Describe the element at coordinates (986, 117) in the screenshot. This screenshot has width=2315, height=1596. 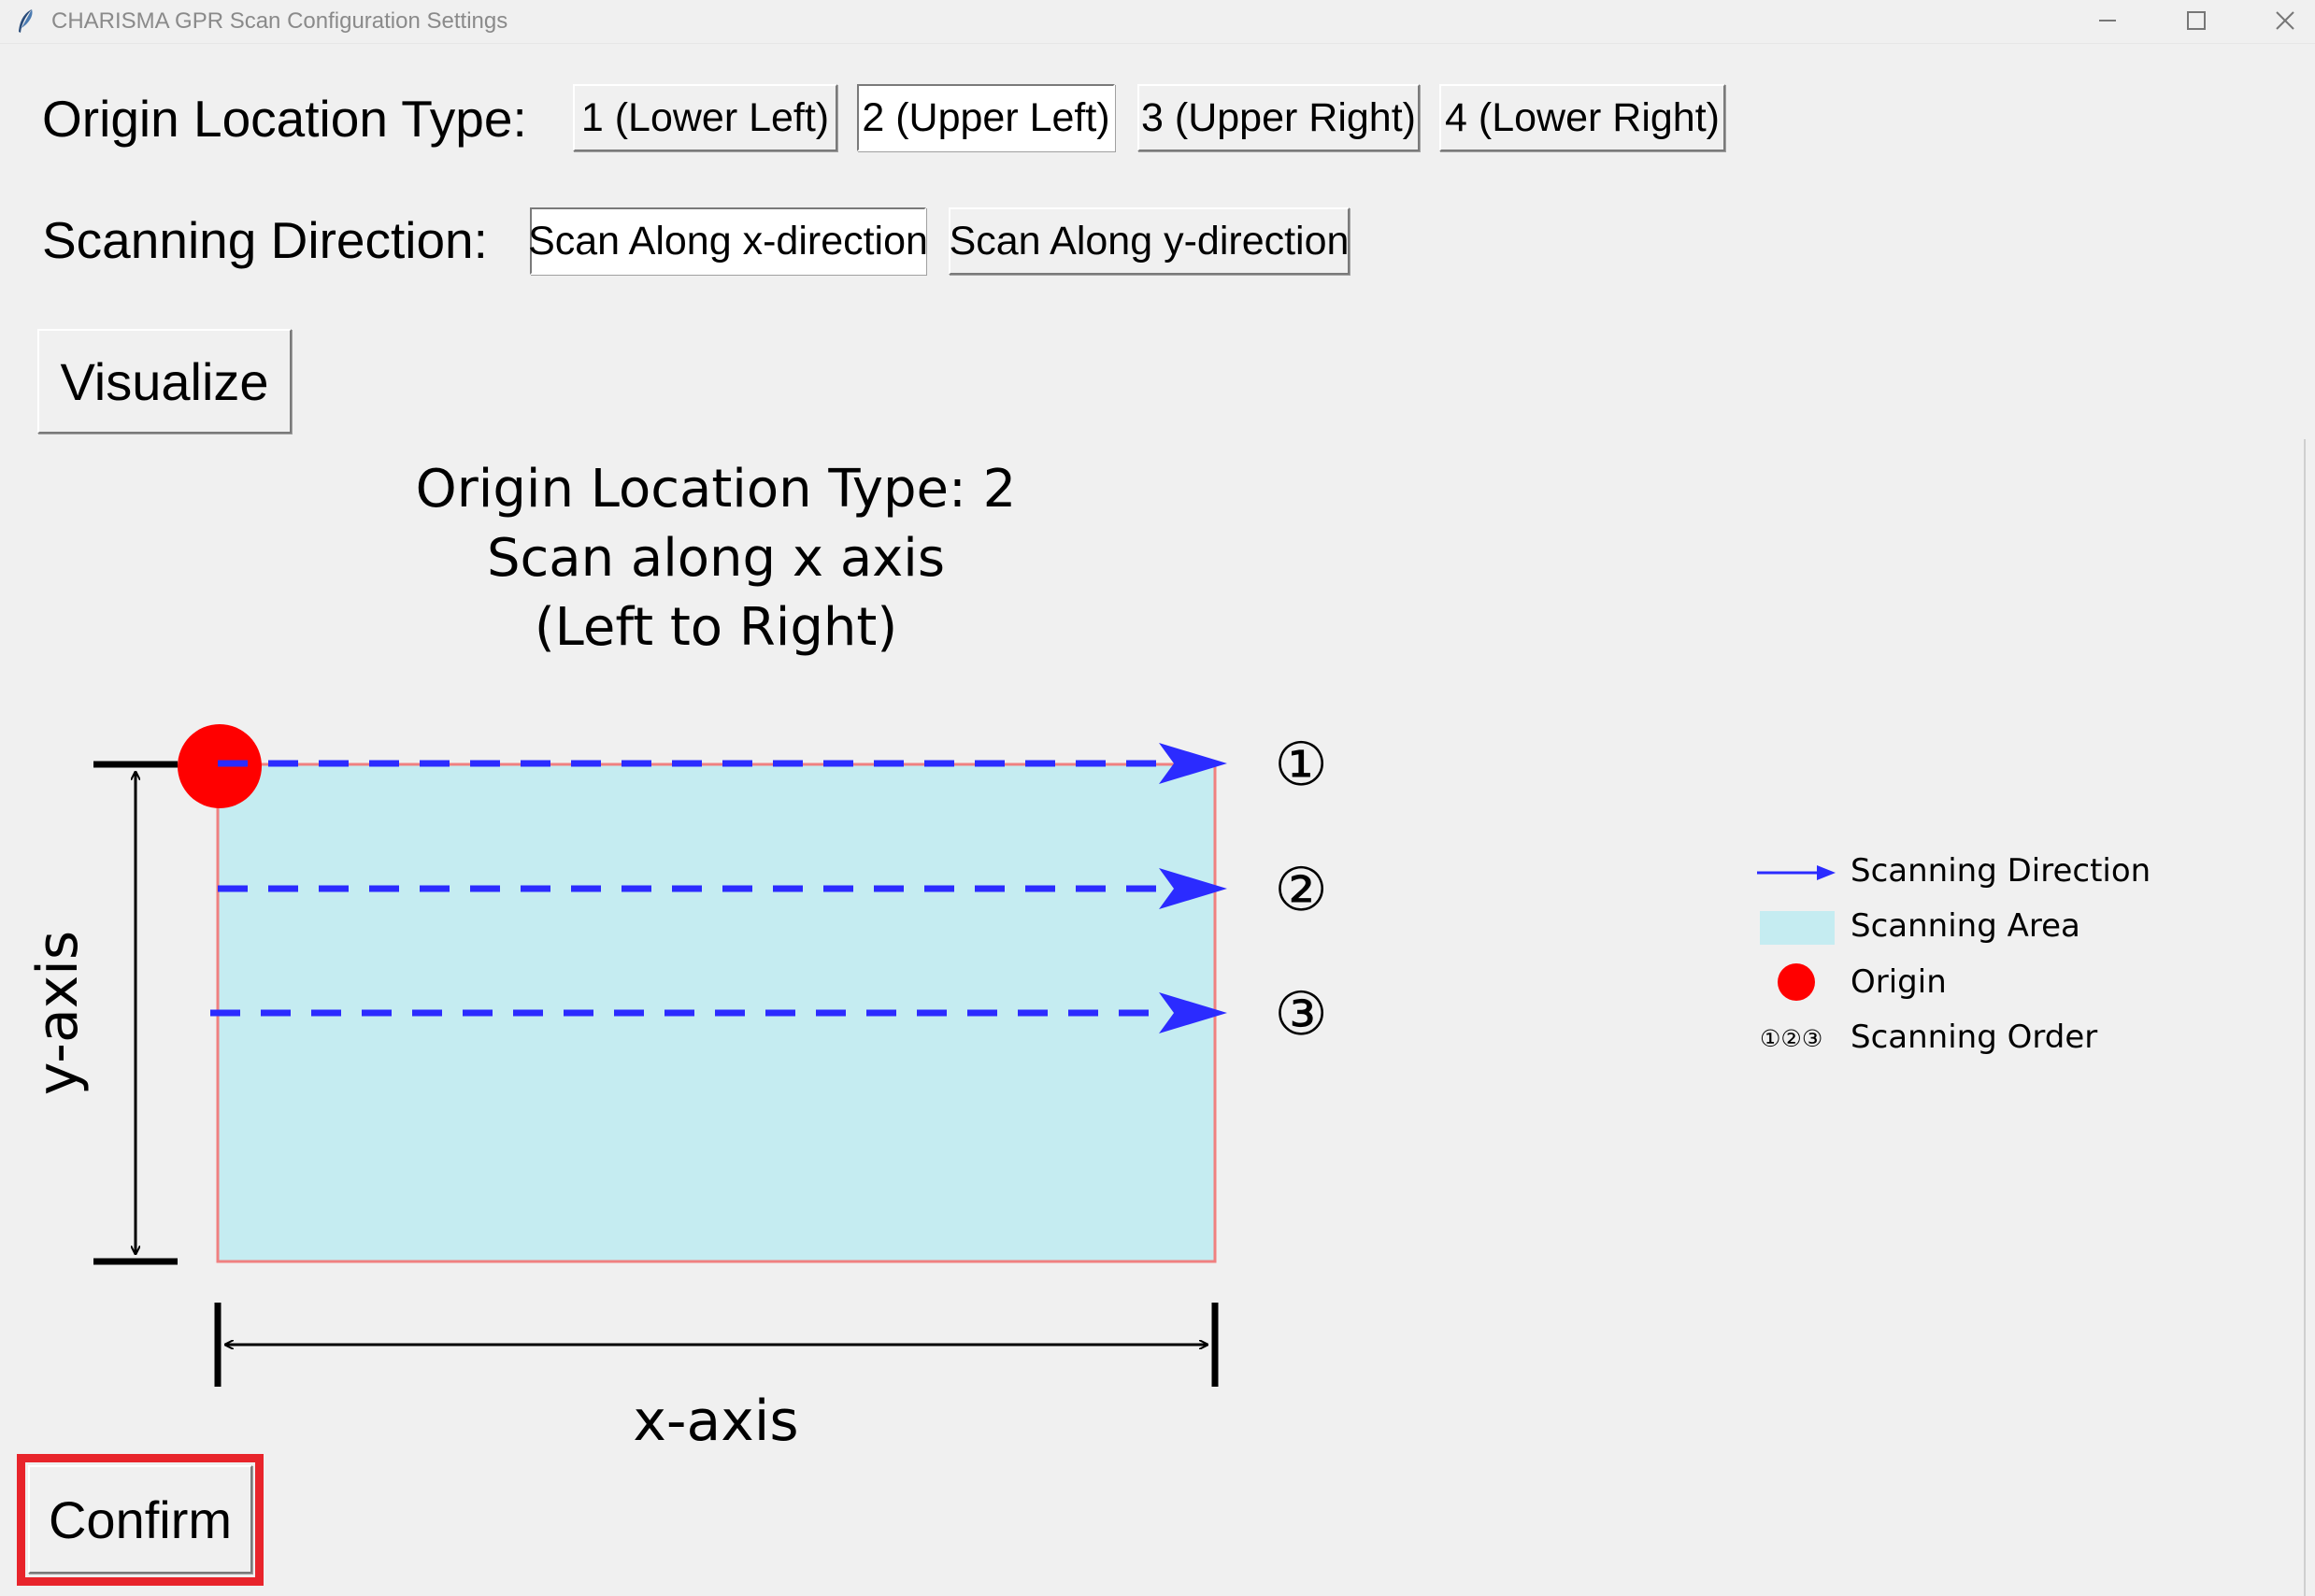
I see `origin-option-upper-left: 2 (Upper Left)` at that location.